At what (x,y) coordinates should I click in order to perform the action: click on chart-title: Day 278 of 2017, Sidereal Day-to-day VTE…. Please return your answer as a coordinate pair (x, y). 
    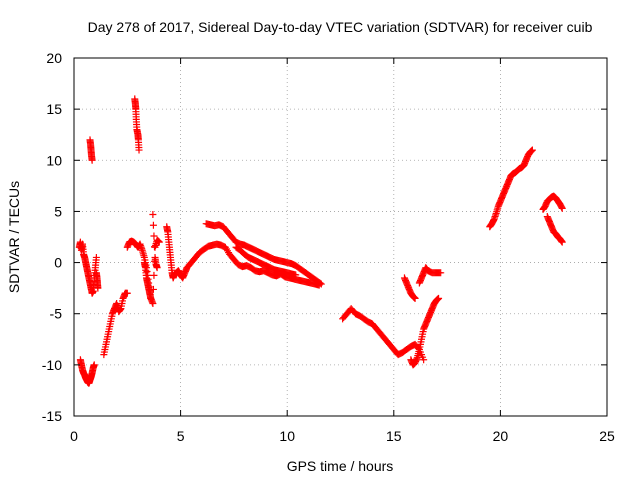
    Looking at the image, I should click on (340, 27).